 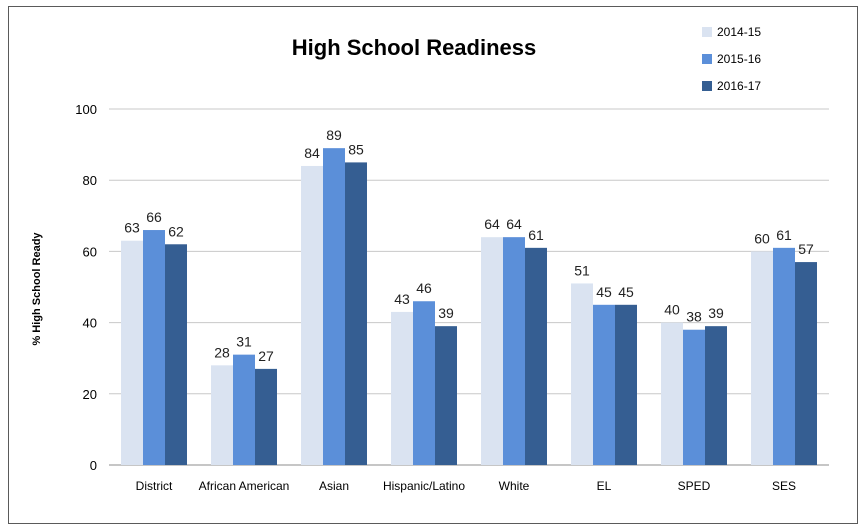 What do you see at coordinates (402, 299) in the screenshot?
I see `data-label: 43` at bounding box center [402, 299].